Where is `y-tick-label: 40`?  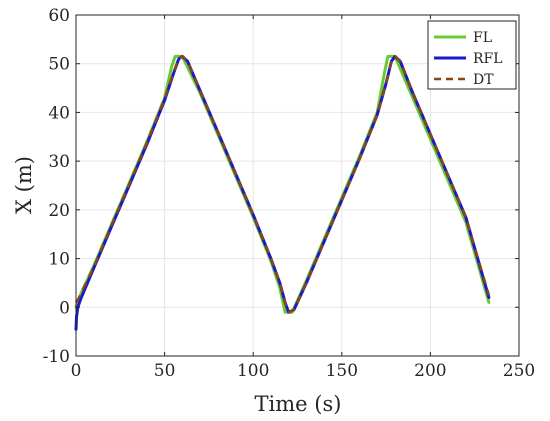
y-tick-label: 40 is located at coordinates (59, 113).